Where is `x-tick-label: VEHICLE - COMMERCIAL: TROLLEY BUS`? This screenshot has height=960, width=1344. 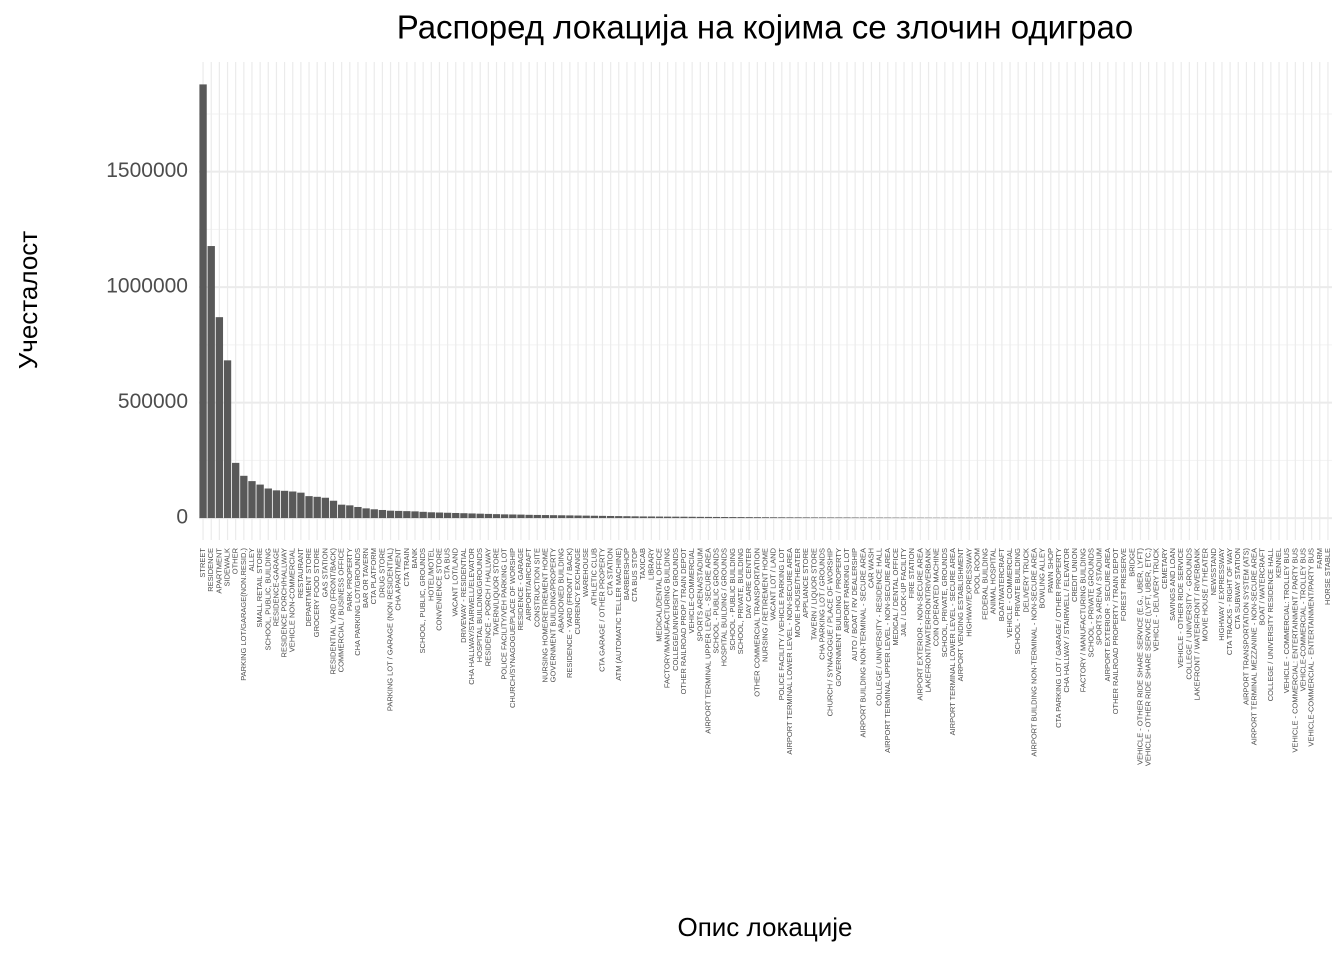 x-tick-label: VEHICLE - COMMERCIAL: TROLLEY BUS is located at coordinates (1286, 620).